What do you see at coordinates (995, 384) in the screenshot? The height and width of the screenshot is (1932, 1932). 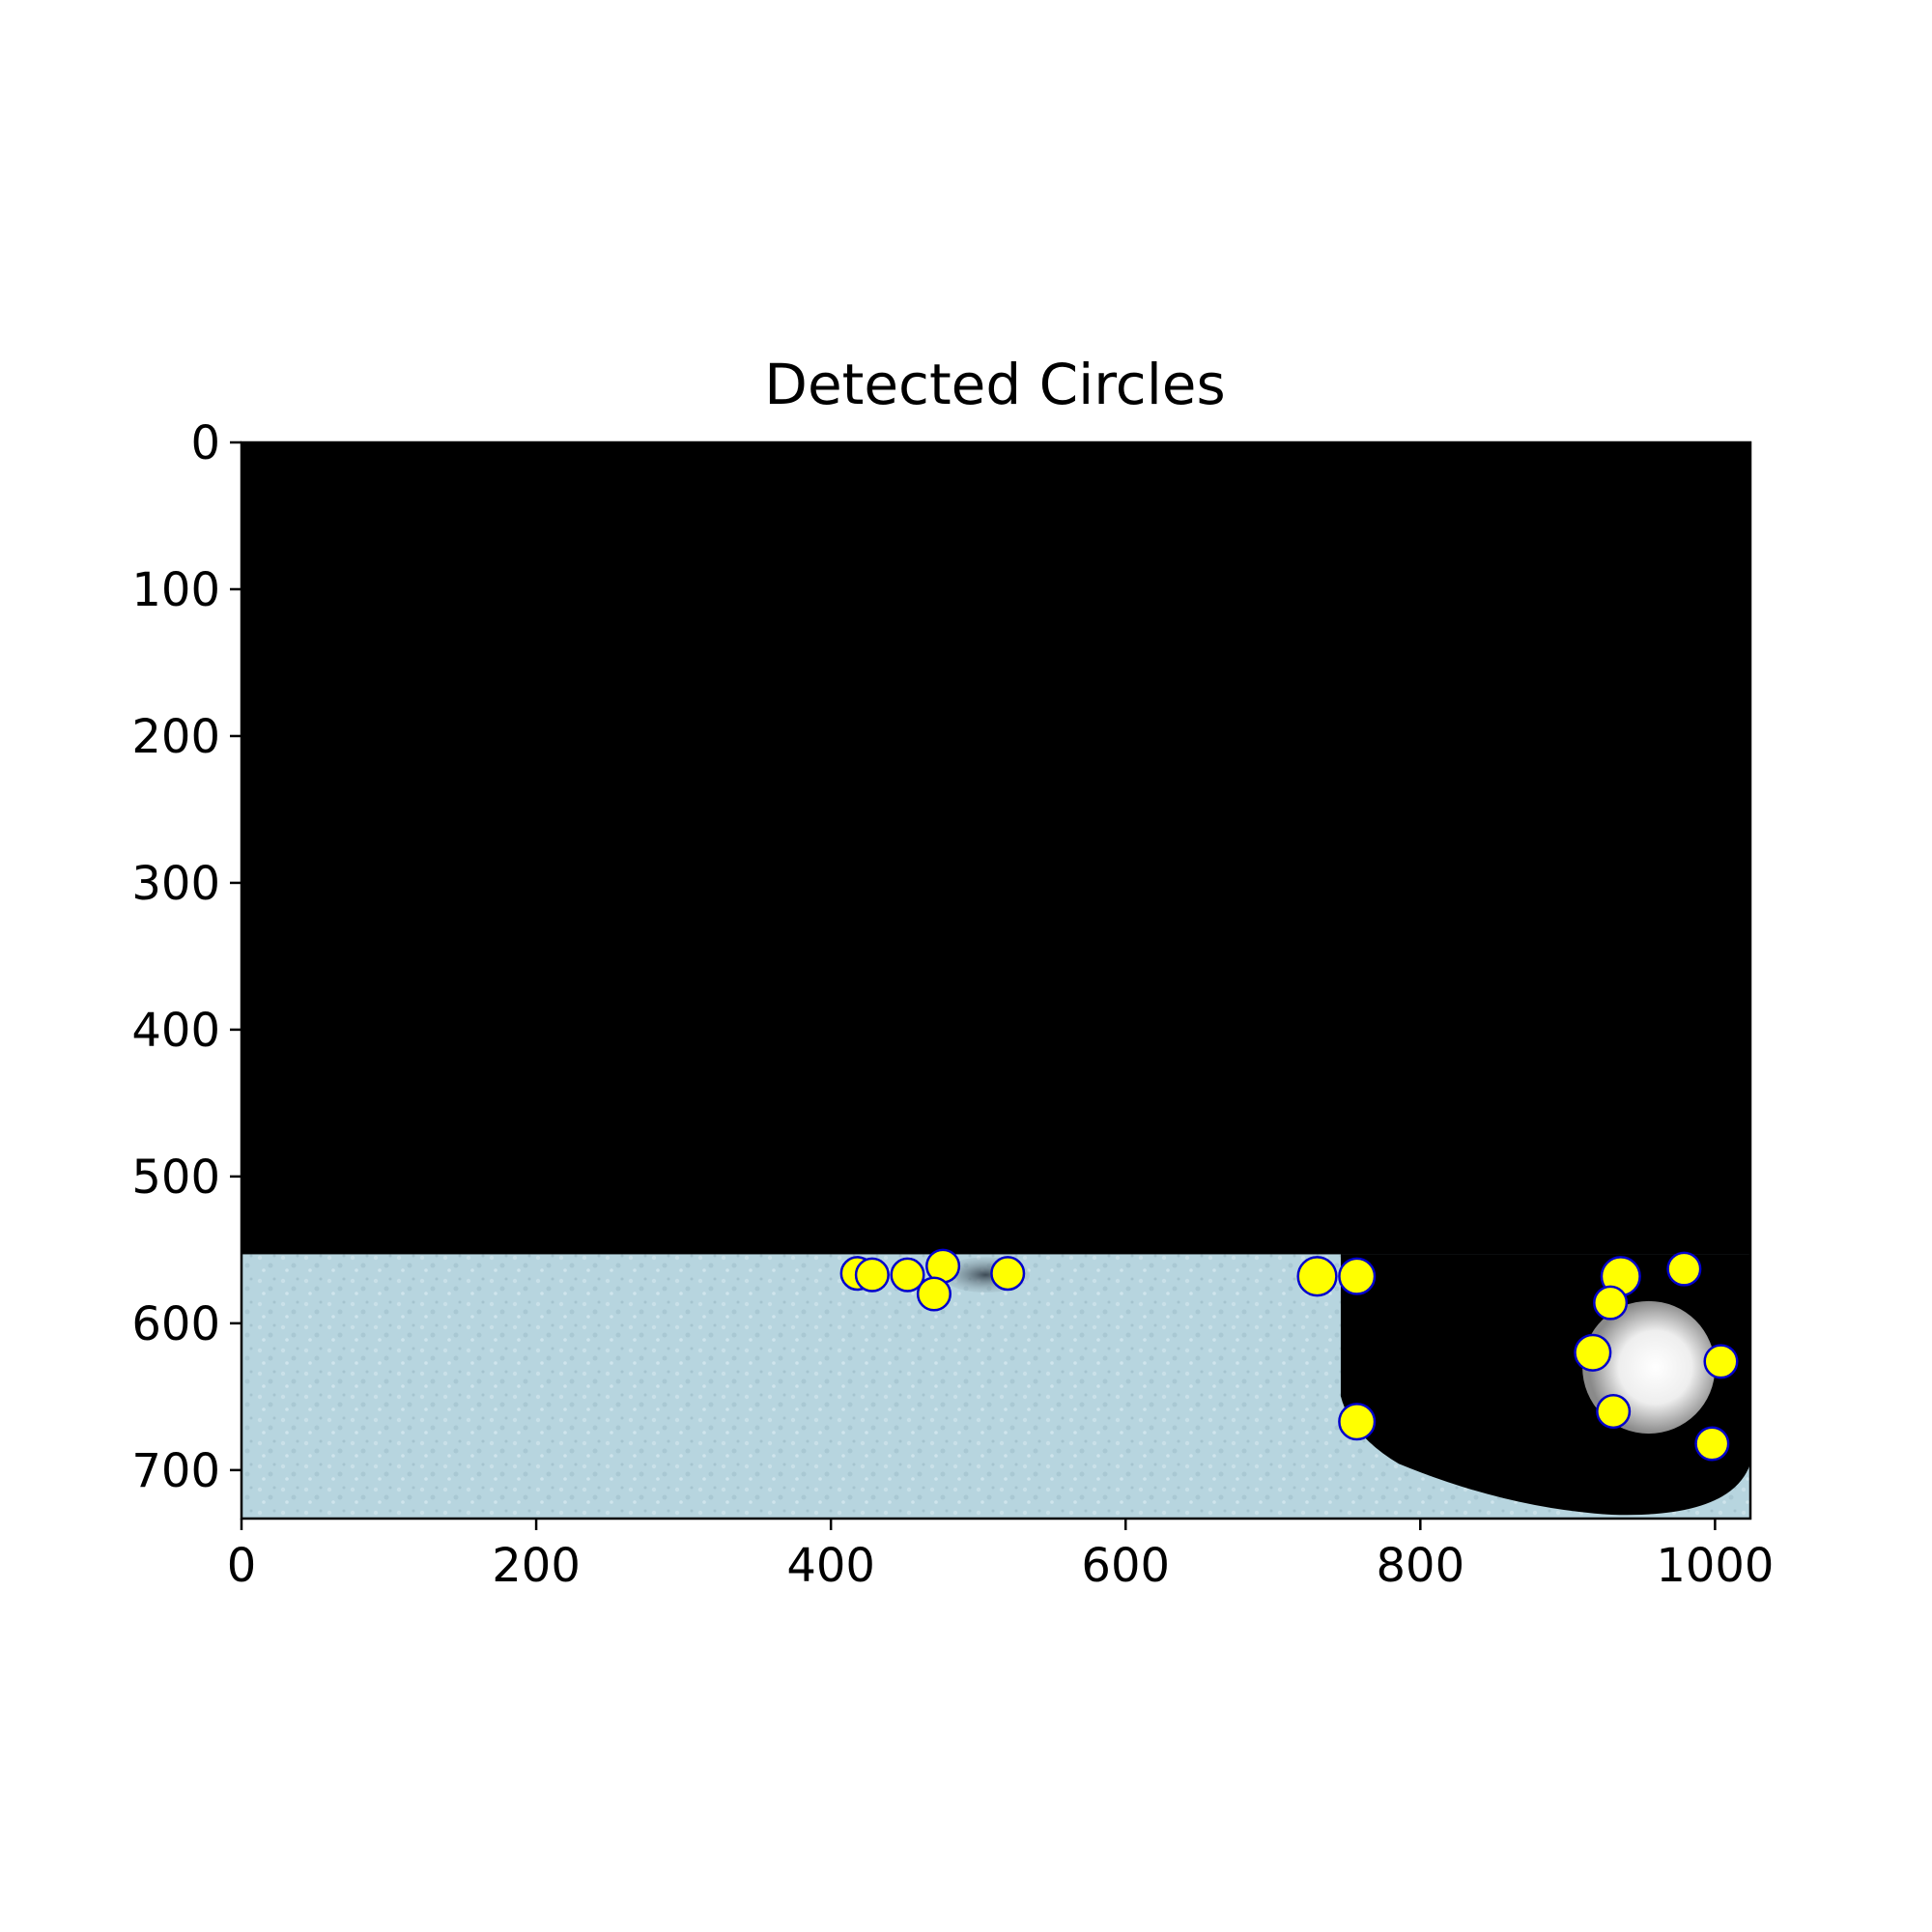 I see `chart-title: Detected Circles` at bounding box center [995, 384].